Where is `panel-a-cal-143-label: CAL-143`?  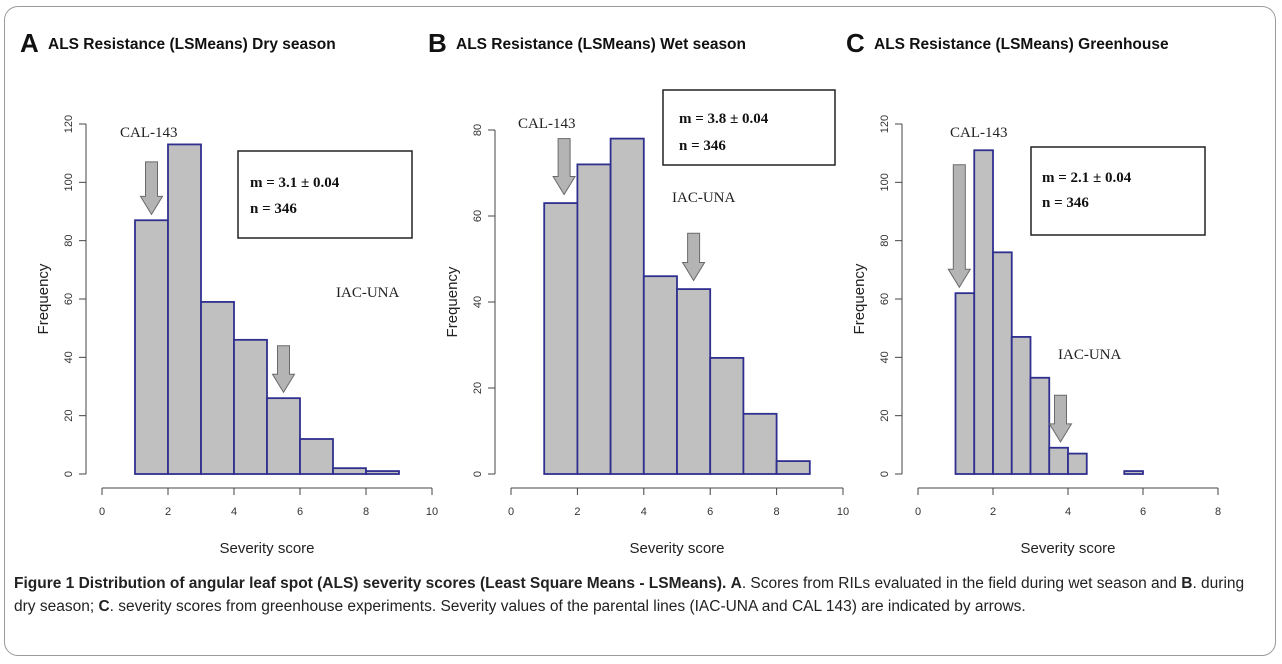 panel-a-cal-143-label: CAL-143 is located at coordinates (149, 133).